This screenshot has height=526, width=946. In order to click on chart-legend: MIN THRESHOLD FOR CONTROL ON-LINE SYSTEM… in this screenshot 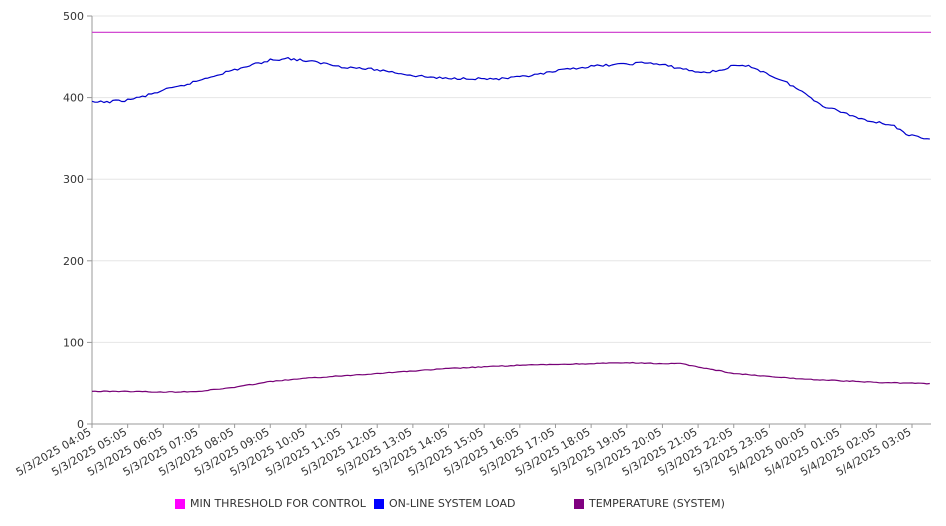, I will do `click(473, 507)`.